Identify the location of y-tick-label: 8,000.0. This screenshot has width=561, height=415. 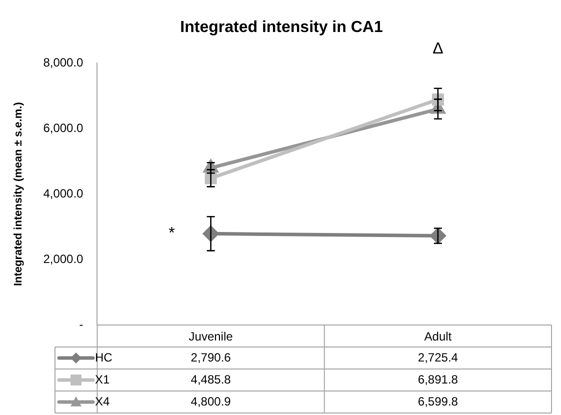
(63, 63).